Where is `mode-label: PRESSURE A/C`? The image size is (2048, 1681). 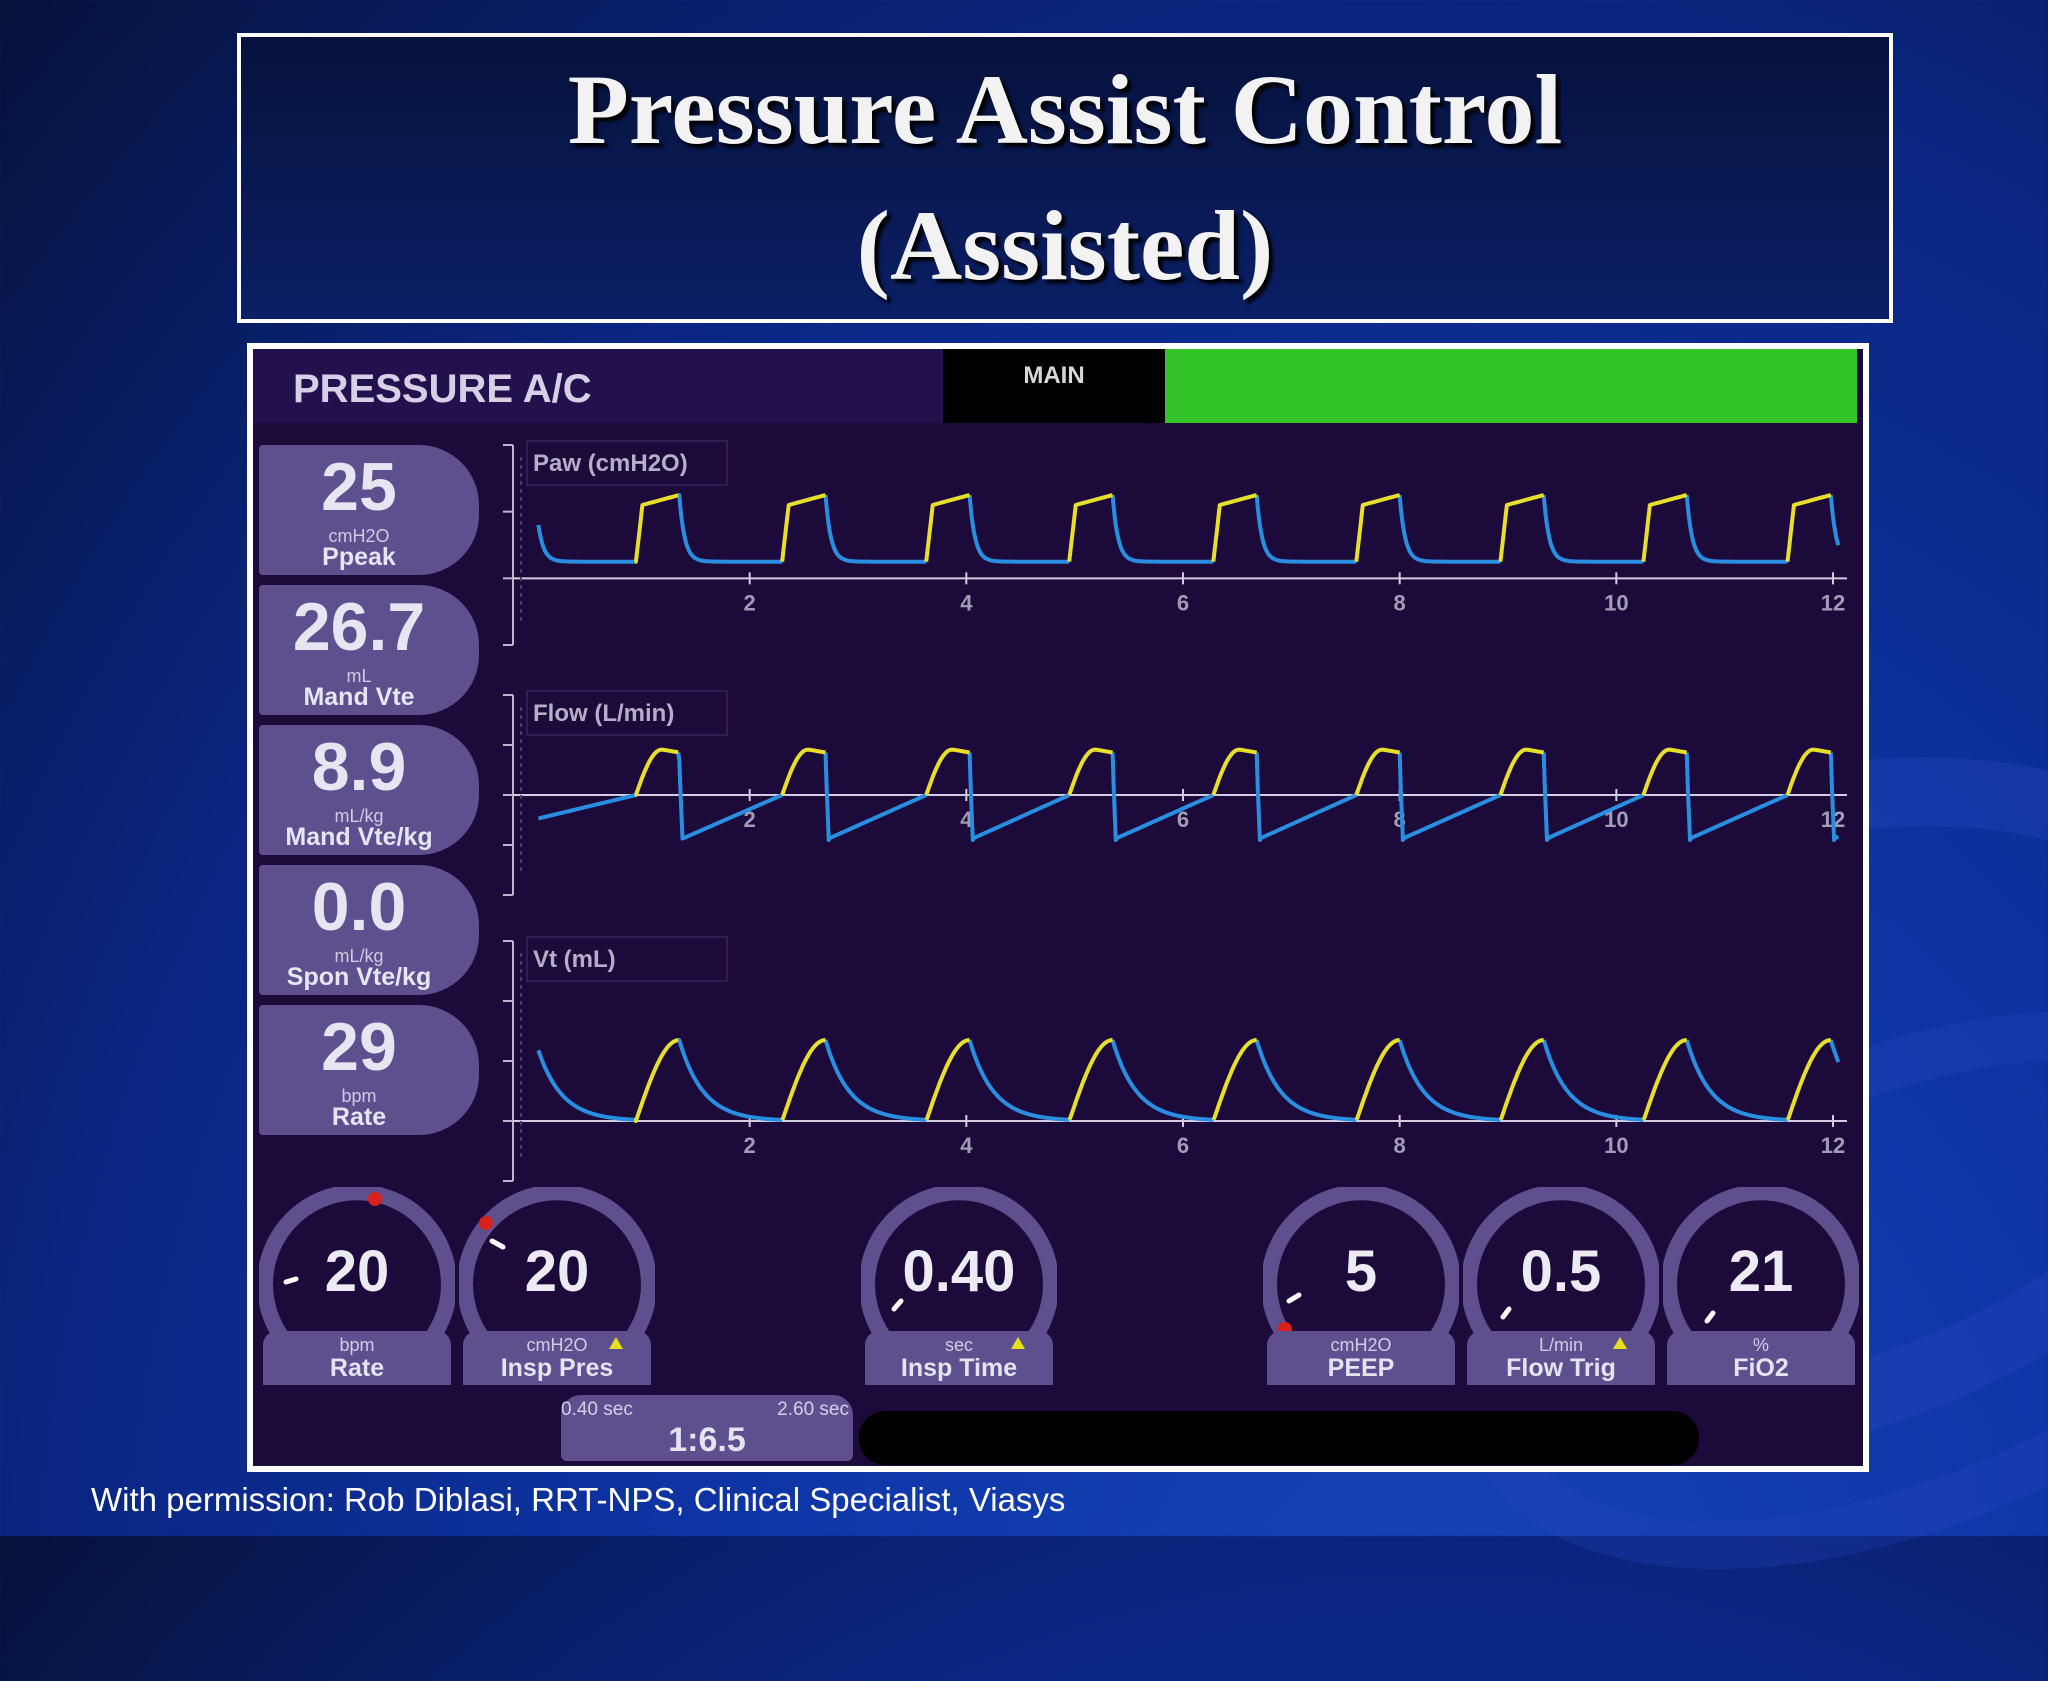 mode-label: PRESSURE A/C is located at coordinates (598, 386).